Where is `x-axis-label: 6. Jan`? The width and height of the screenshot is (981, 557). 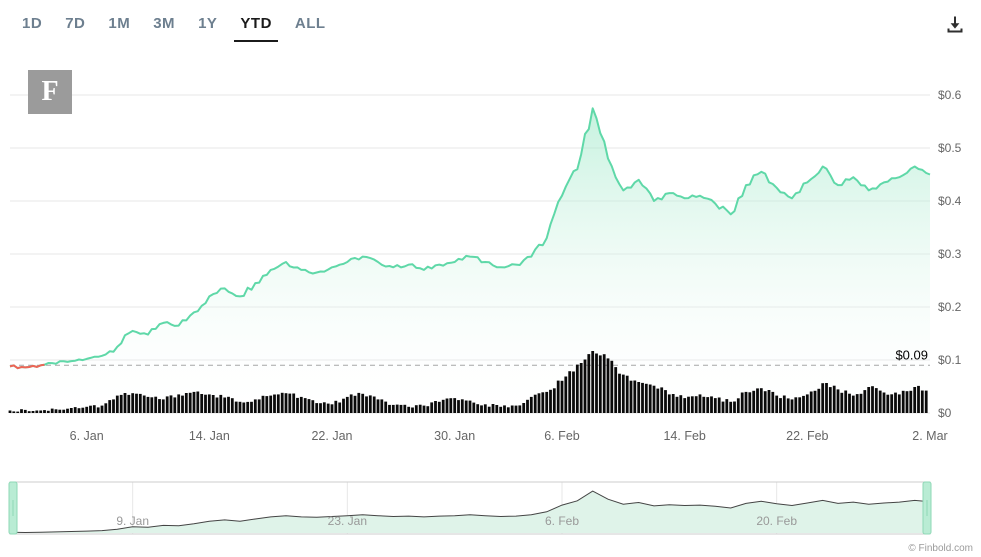 x-axis-label: 6. Jan is located at coordinates (87, 436).